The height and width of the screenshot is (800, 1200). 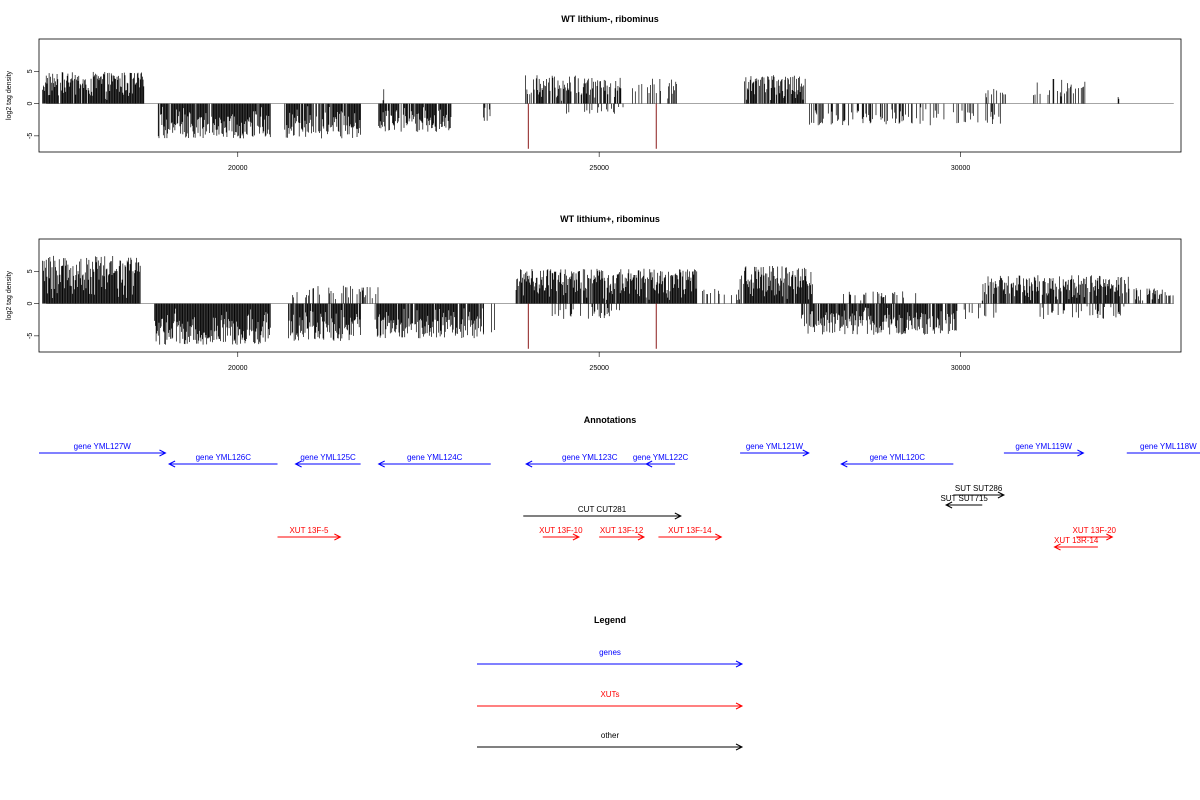 What do you see at coordinates (103, 446) in the screenshot?
I see `feature-label: gene YML127W` at bounding box center [103, 446].